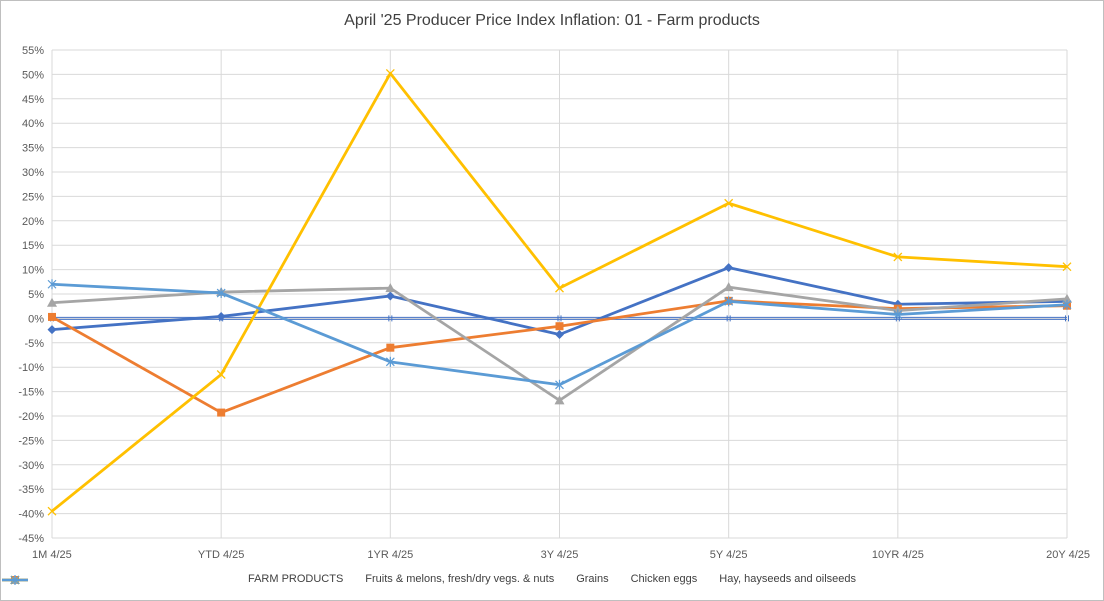  Describe the element at coordinates (31, 515) in the screenshot. I see `y-tick-label: -40%` at that location.